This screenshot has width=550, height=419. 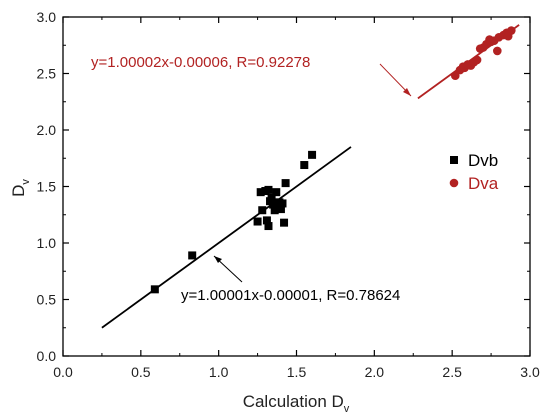 I want to click on x-tick-label: 0.5, so click(x=141, y=372).